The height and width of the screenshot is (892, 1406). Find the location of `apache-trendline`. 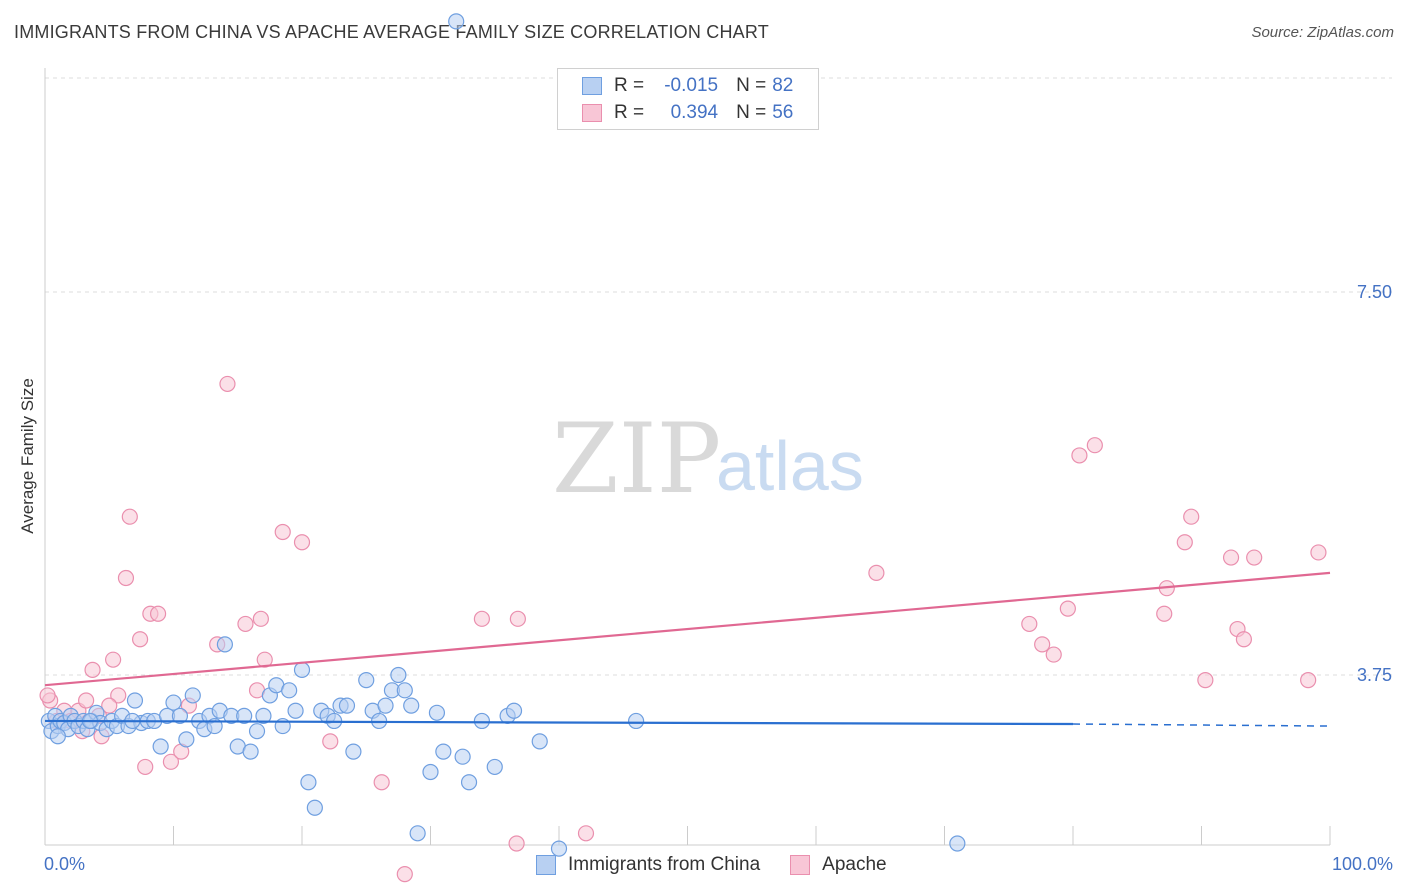

apache-trendline is located at coordinates (687, 629).